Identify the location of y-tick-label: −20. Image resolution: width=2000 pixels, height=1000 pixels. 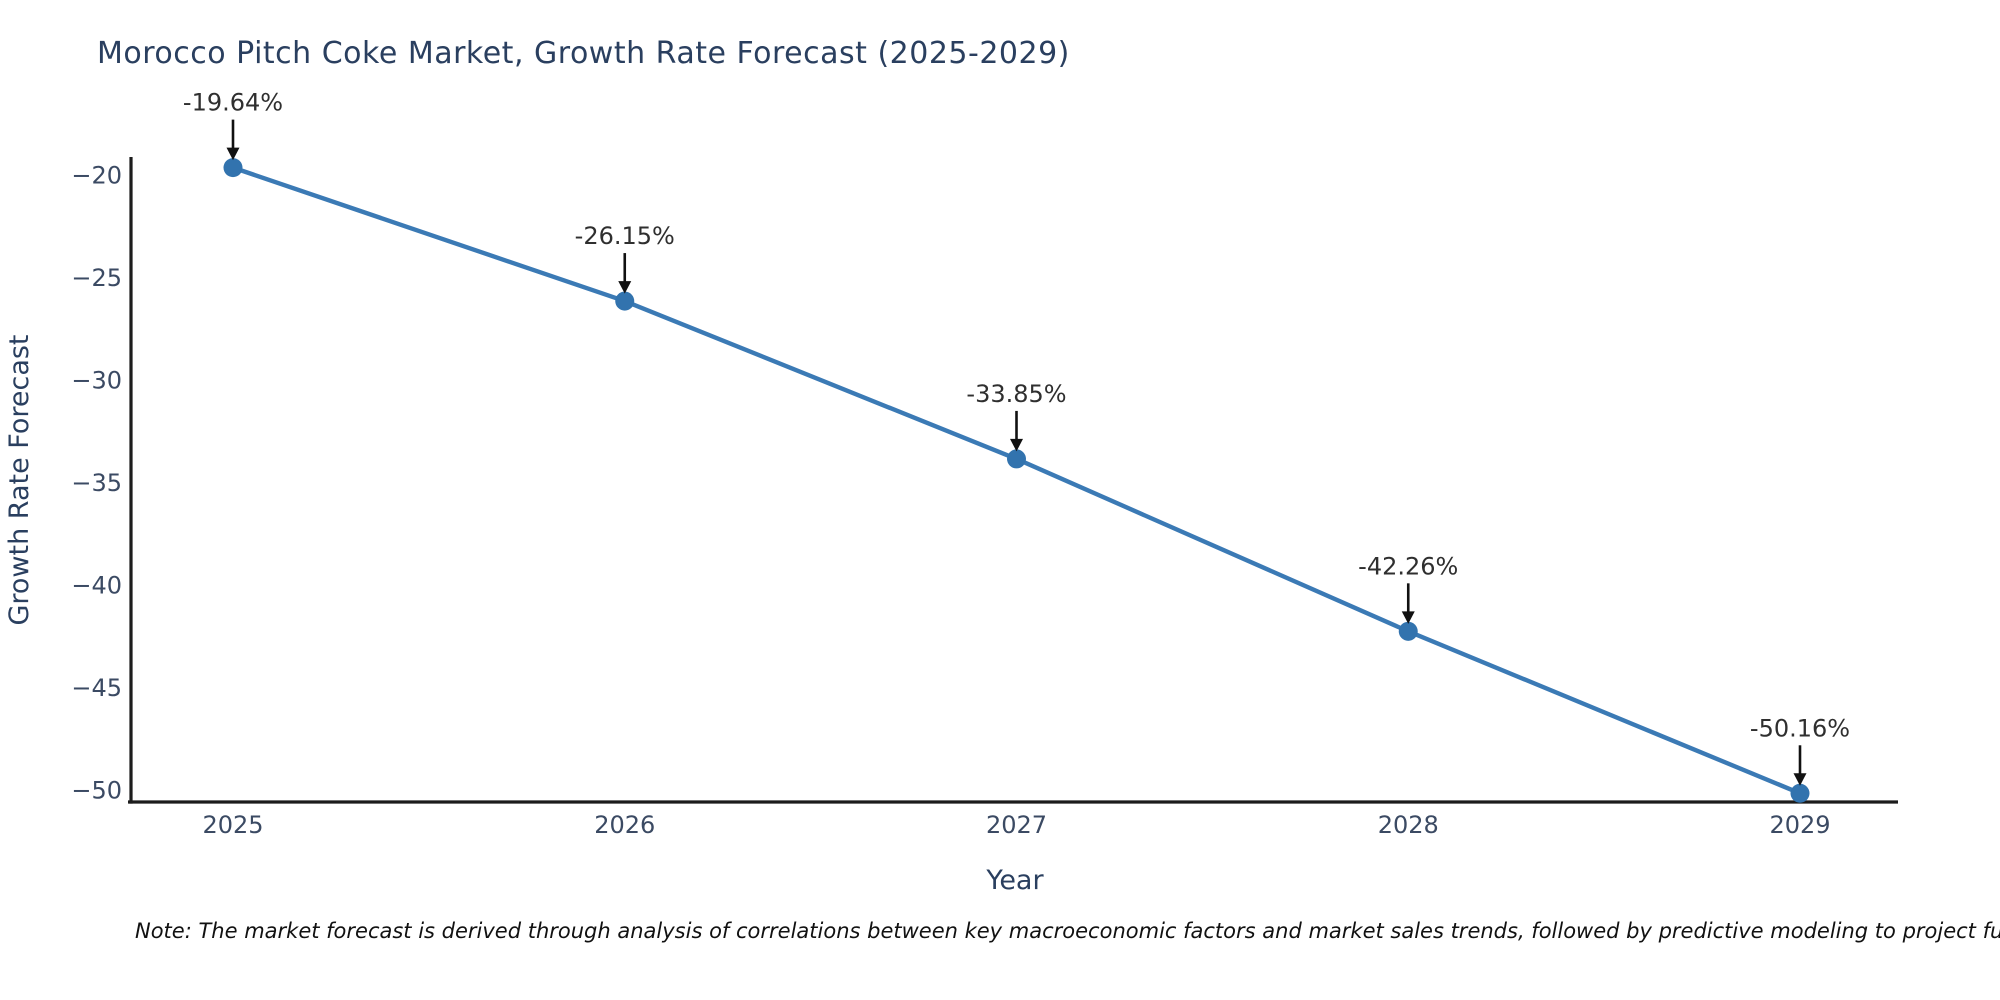
(96, 176).